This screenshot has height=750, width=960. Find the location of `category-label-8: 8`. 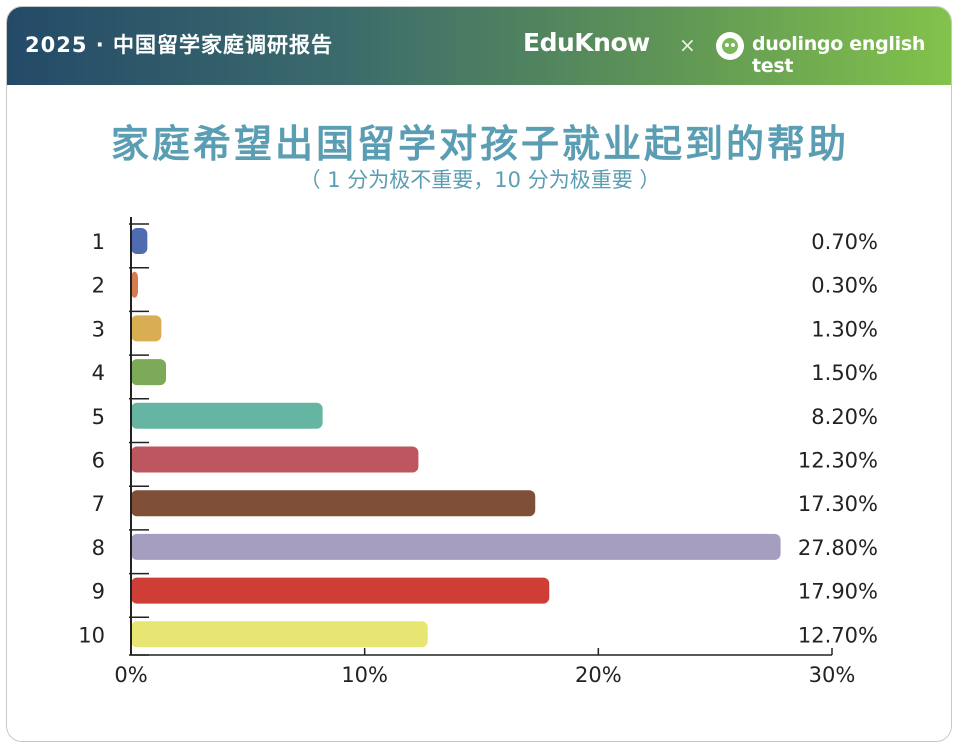

category-label-8: 8 is located at coordinates (98, 548).